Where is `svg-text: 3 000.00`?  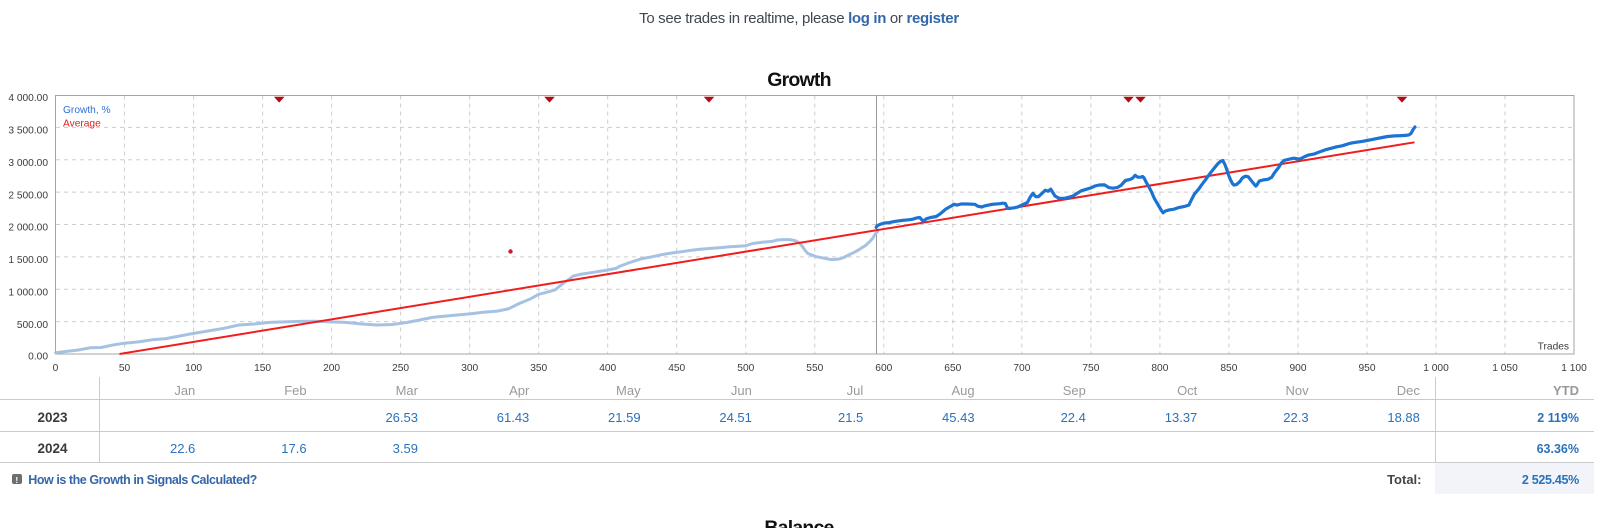 svg-text: 3 000.00 is located at coordinates (28, 163).